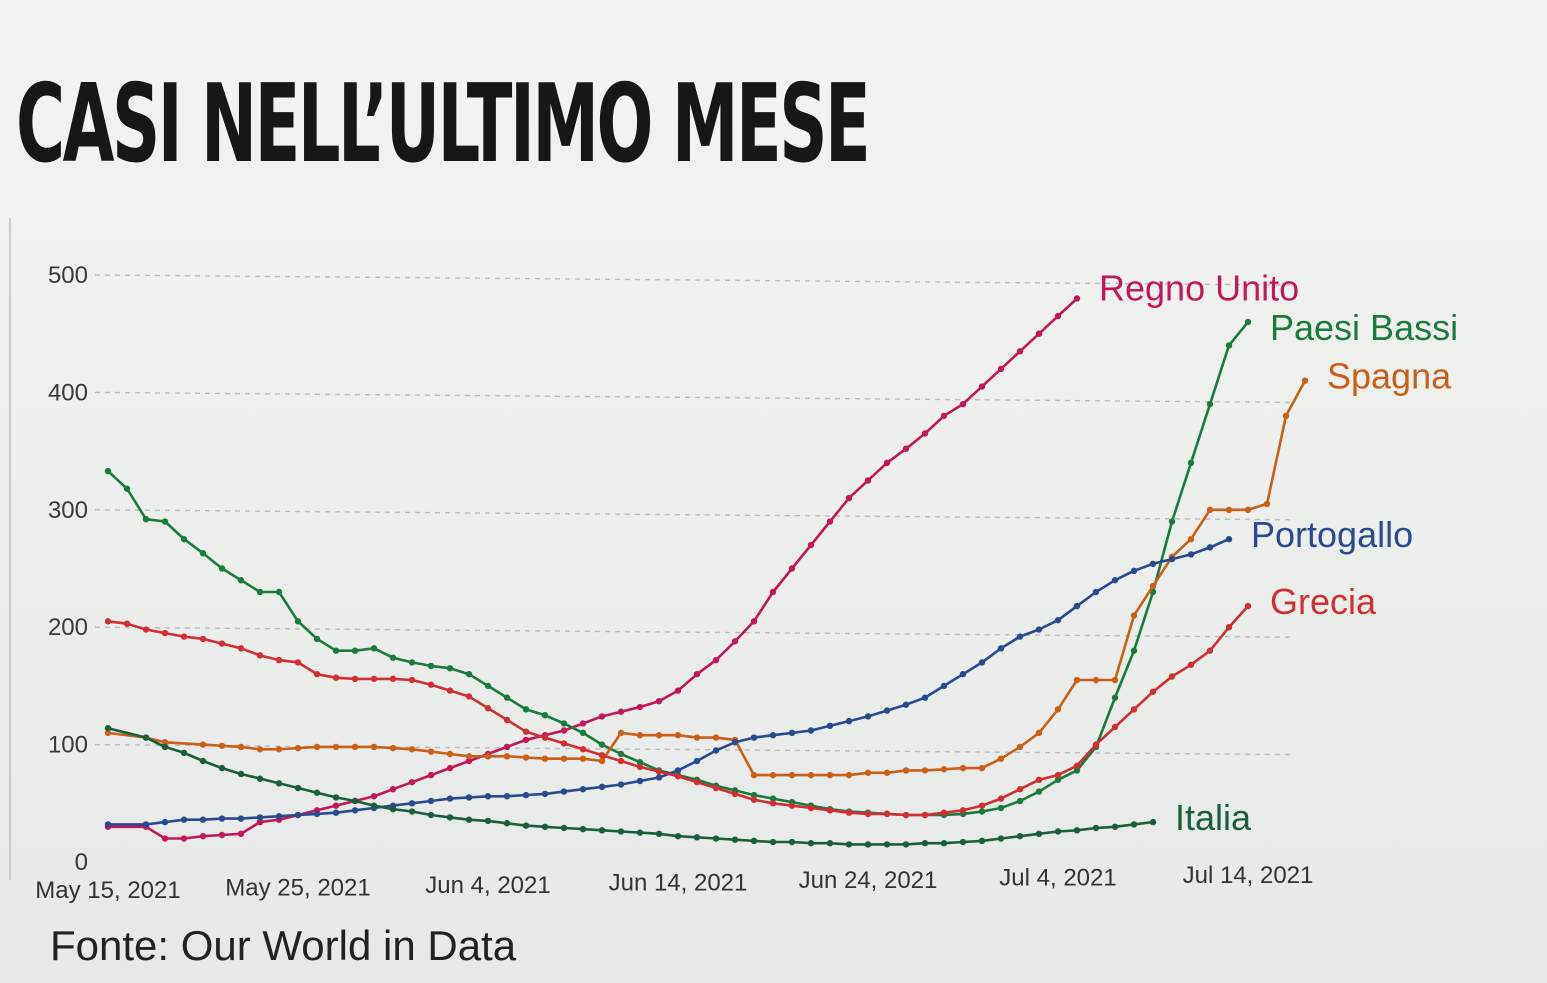 This screenshot has width=1547, height=983. Describe the element at coordinates (68, 275) in the screenshot. I see `y-tick-label: 500` at that location.